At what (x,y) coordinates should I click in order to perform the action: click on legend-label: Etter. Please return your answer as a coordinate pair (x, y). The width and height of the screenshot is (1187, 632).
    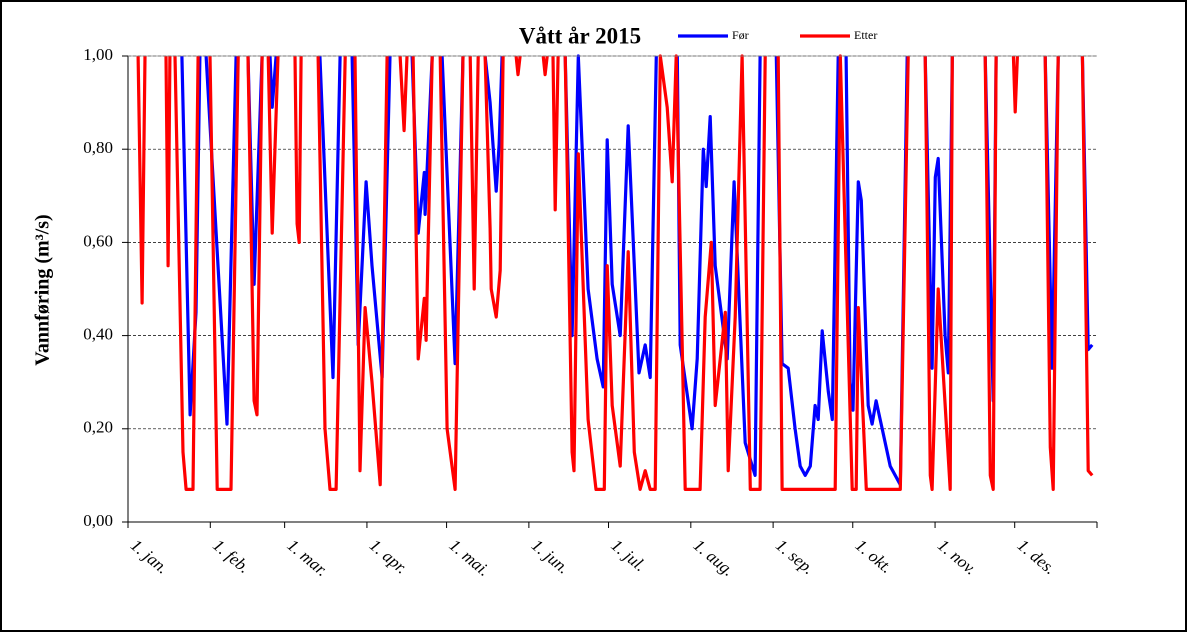
    Looking at the image, I should click on (865, 35).